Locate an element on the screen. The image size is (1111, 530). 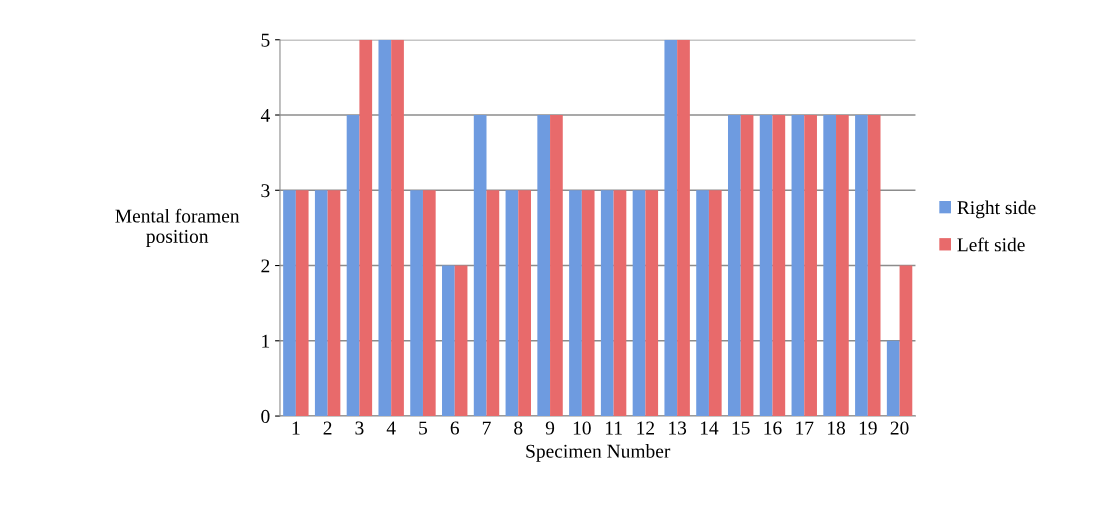
y-tick-label: 1 is located at coordinates (266, 341).